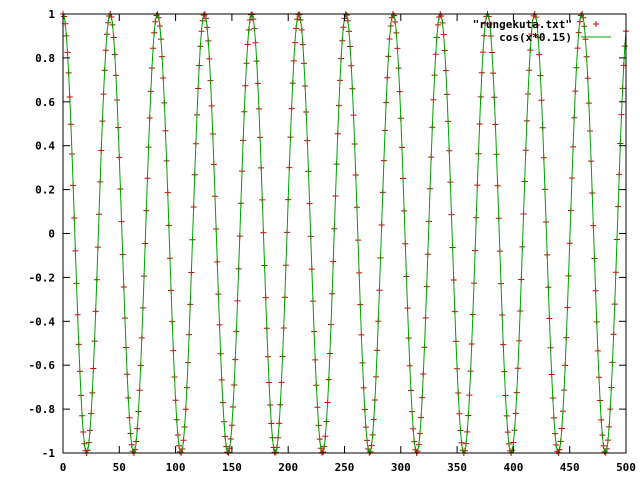  Describe the element at coordinates (49, 453) in the screenshot. I see `y-tick-label: -1` at that location.